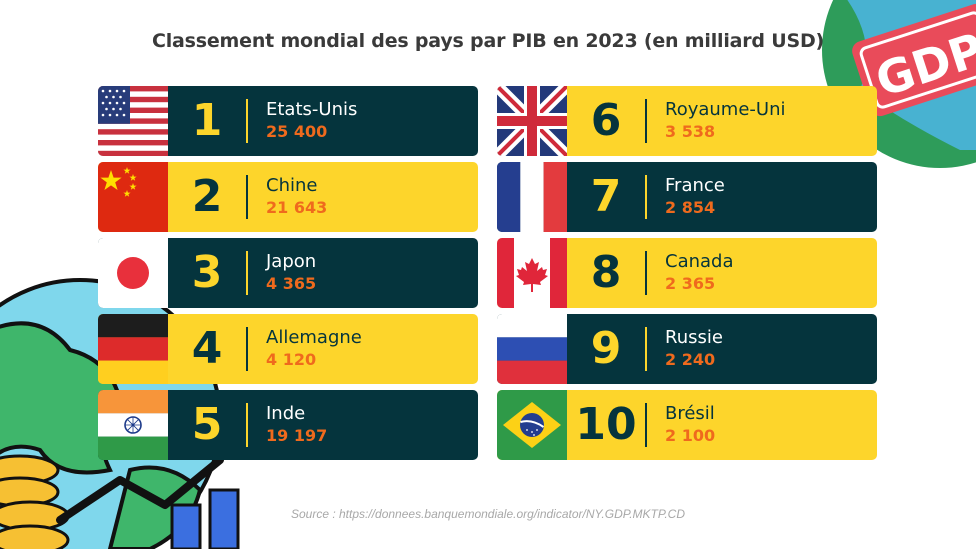 Image resolution: width=976 pixels, height=549 pixels. I want to click on ranking-row-6: 6 Royaume-Uni 3 538, so click(687, 121).